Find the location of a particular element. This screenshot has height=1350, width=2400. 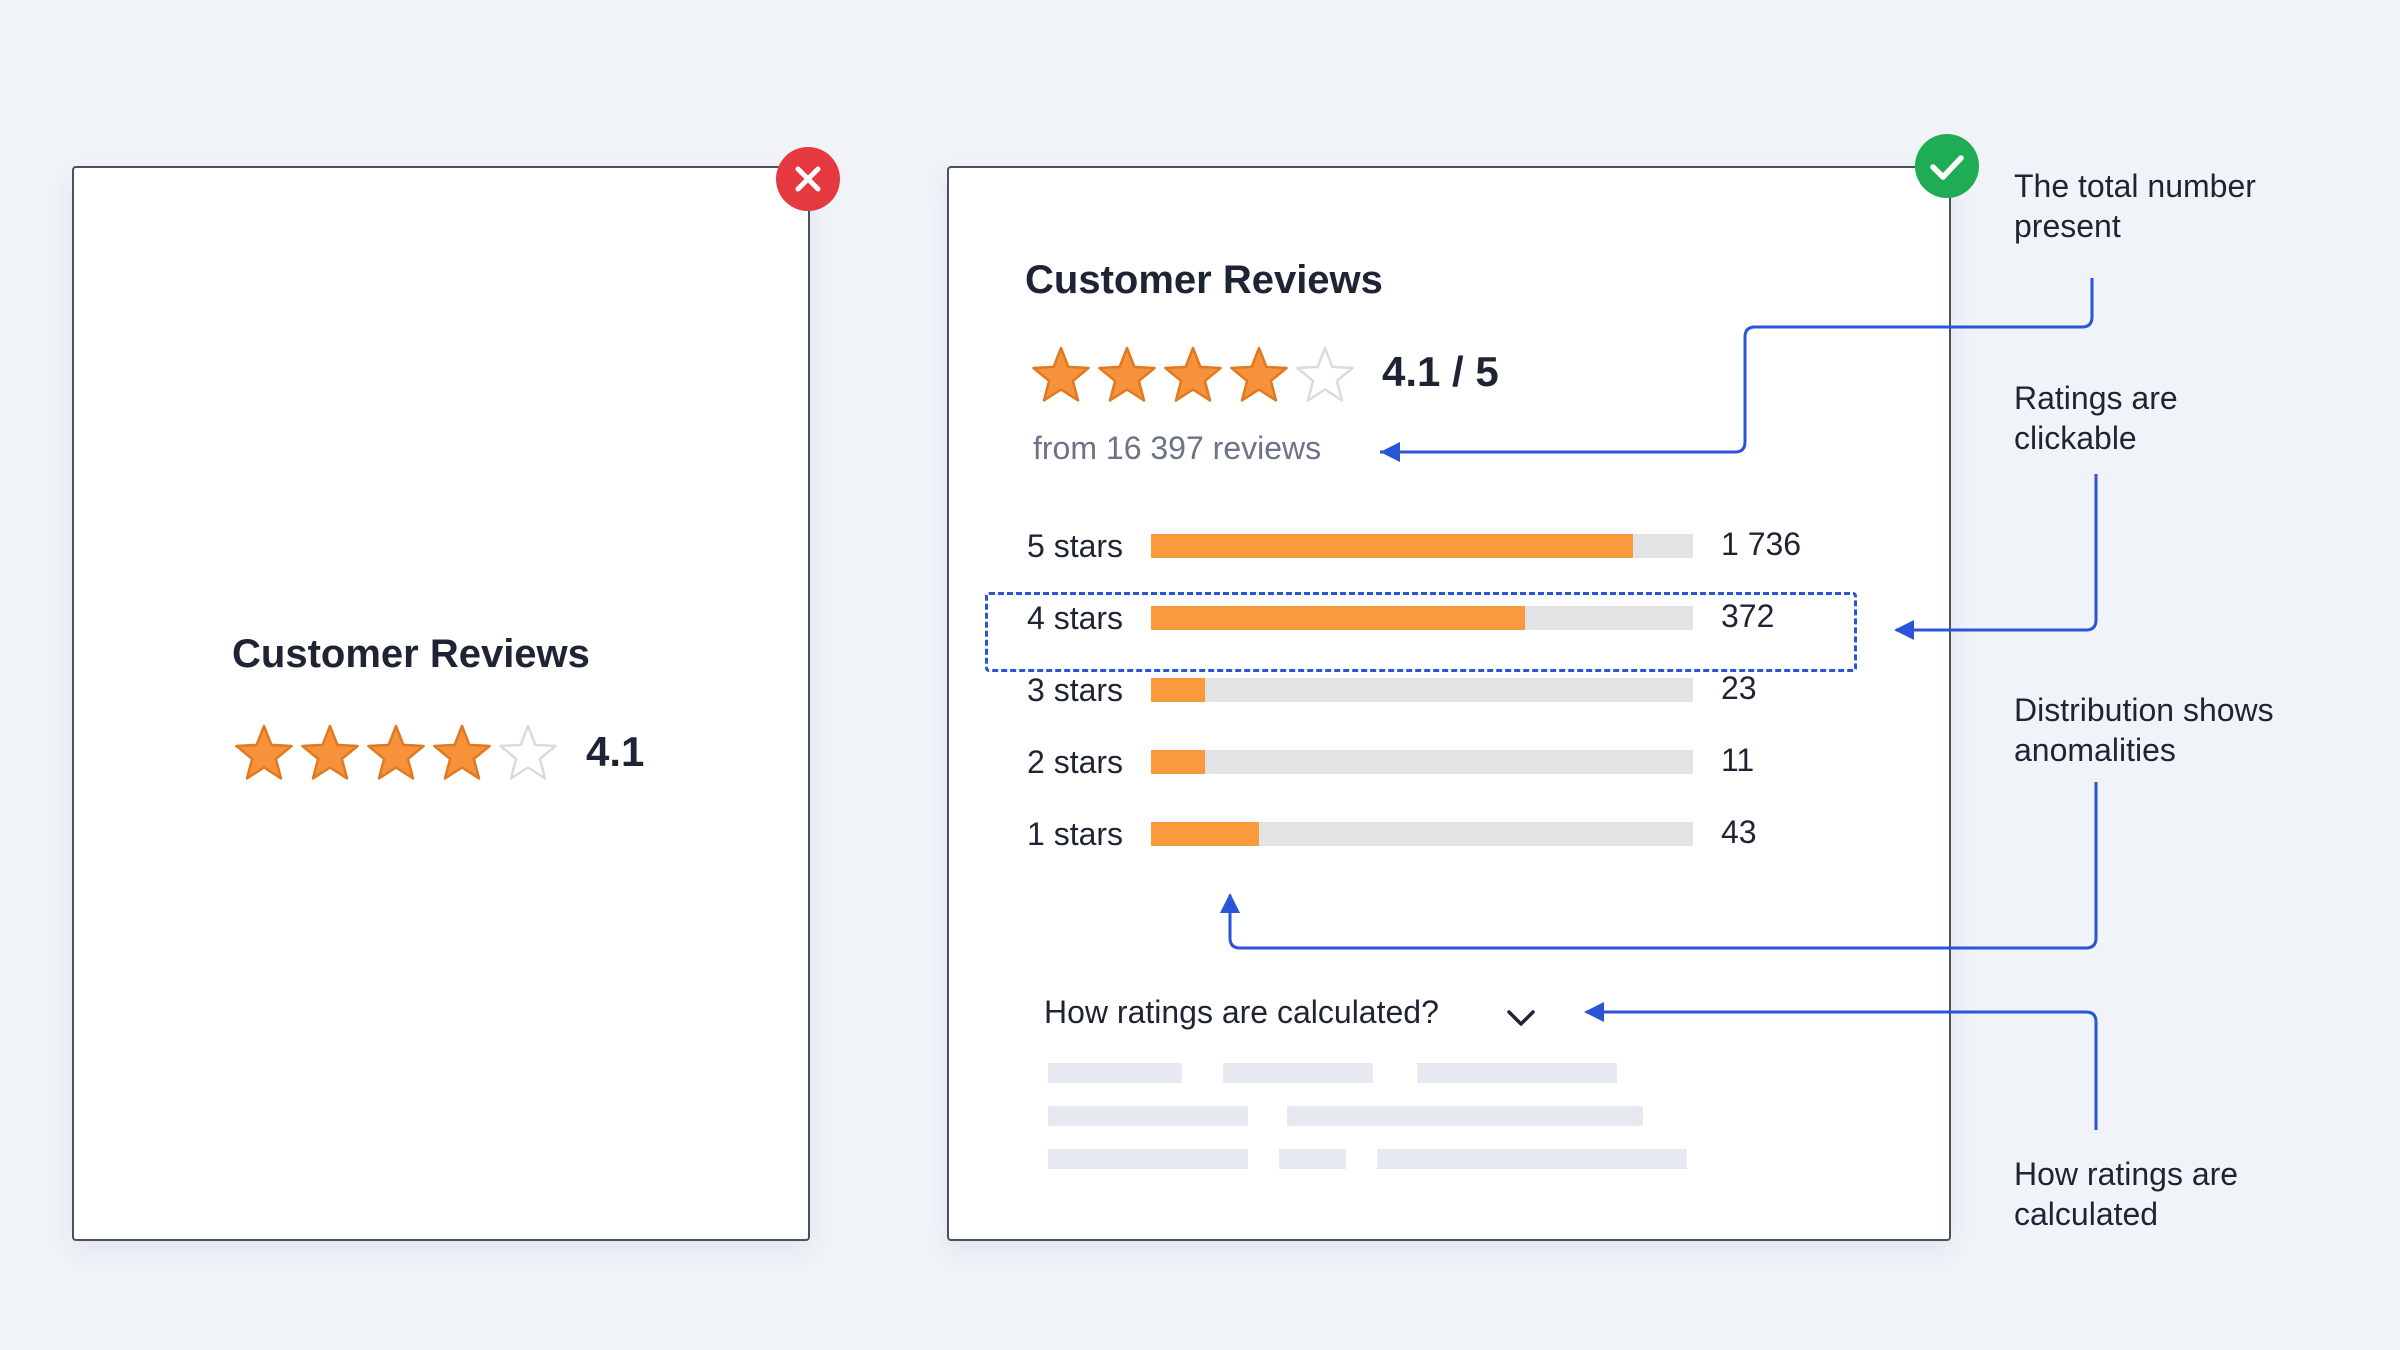

rating-row-label: 5 stars is located at coordinates (1075, 546).